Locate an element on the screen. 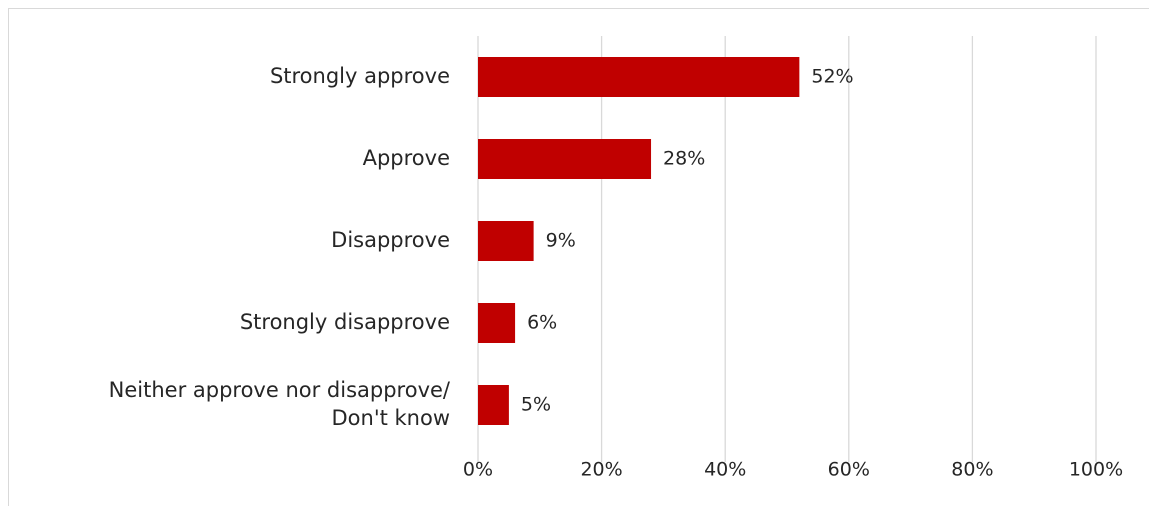  category-label-line: Disapprove is located at coordinates (390, 240).